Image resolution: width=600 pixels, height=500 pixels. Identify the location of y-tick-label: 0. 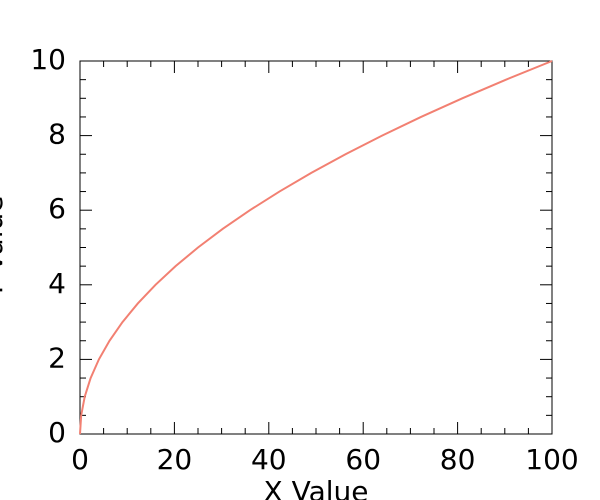
(57, 432).